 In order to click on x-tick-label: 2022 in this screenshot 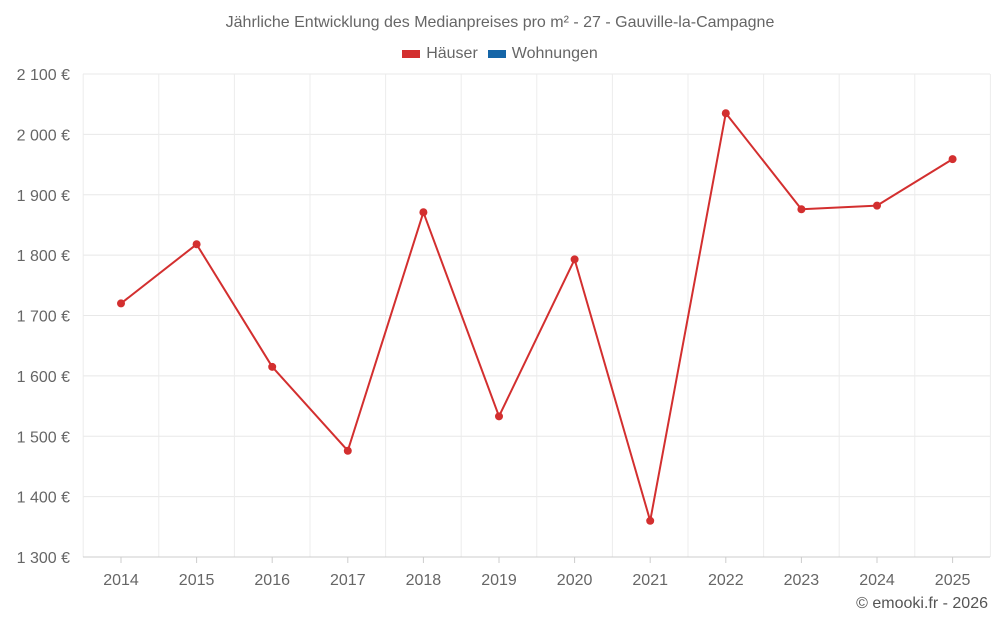, I will do `click(726, 580)`.